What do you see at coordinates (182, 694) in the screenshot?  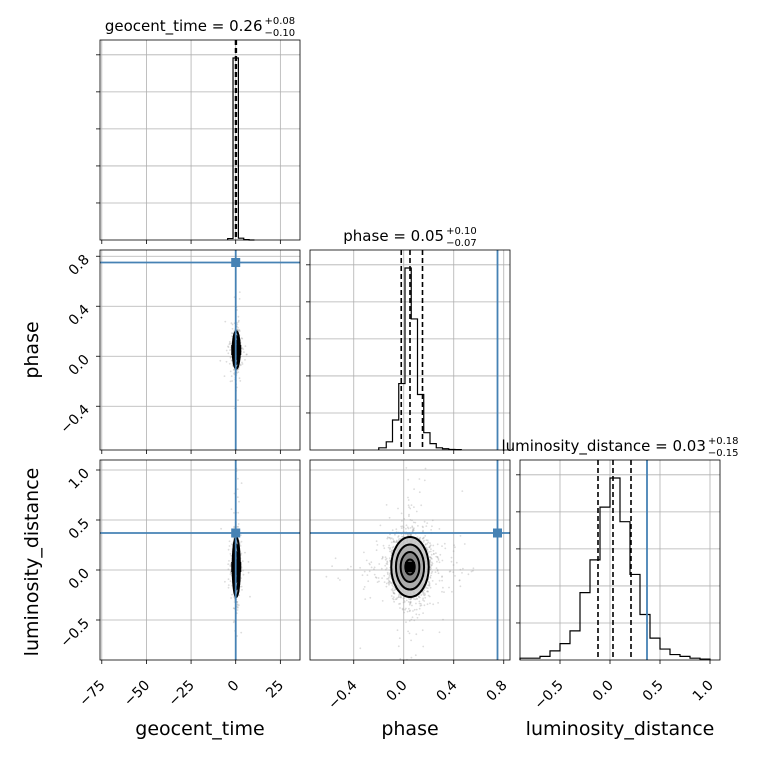 I see `x-tick-label: −25` at bounding box center [182, 694].